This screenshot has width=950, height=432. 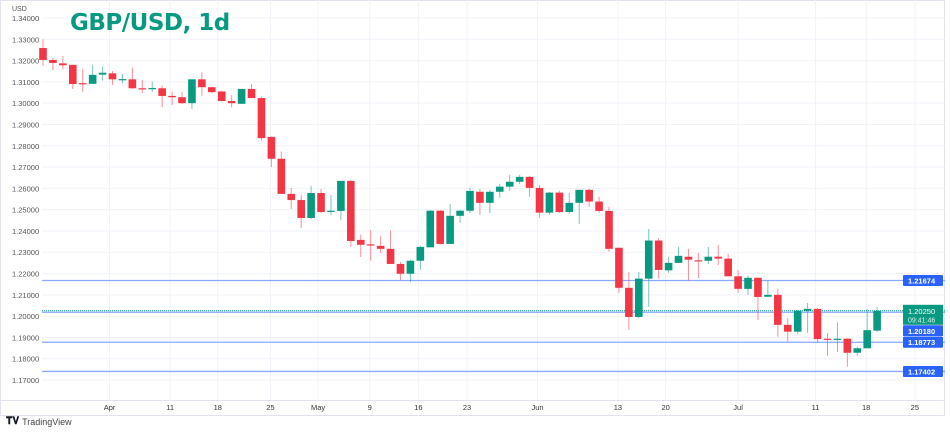 What do you see at coordinates (25, 252) in the screenshot?
I see `y-tick-label: 1.23000` at bounding box center [25, 252].